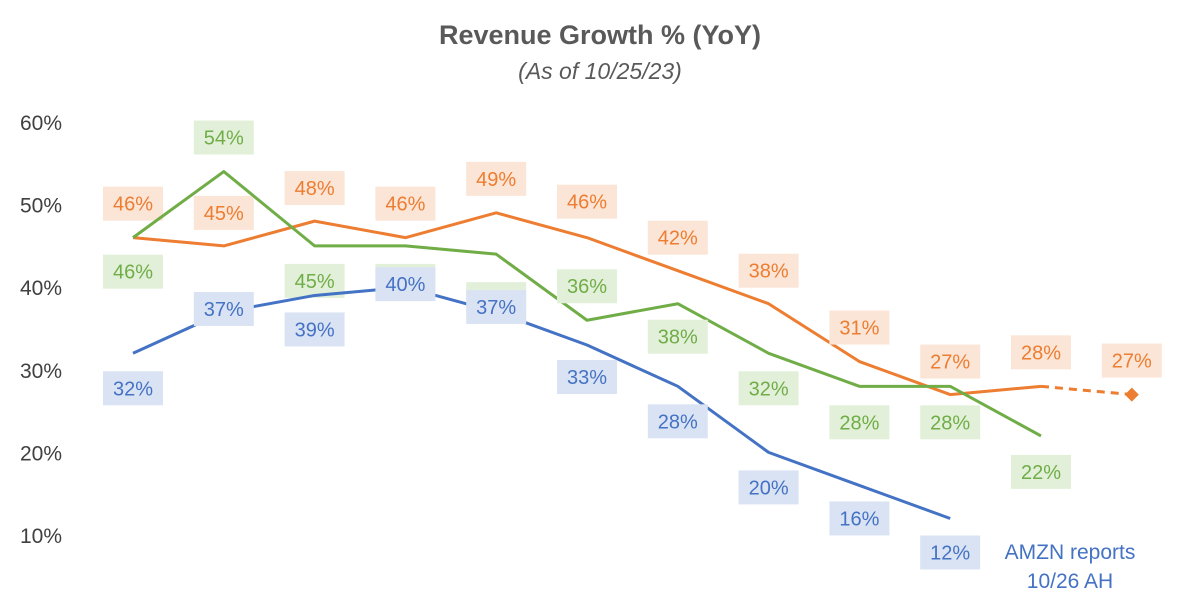 This screenshot has width=1200, height=600. I want to click on data-label: 16%, so click(859, 519).